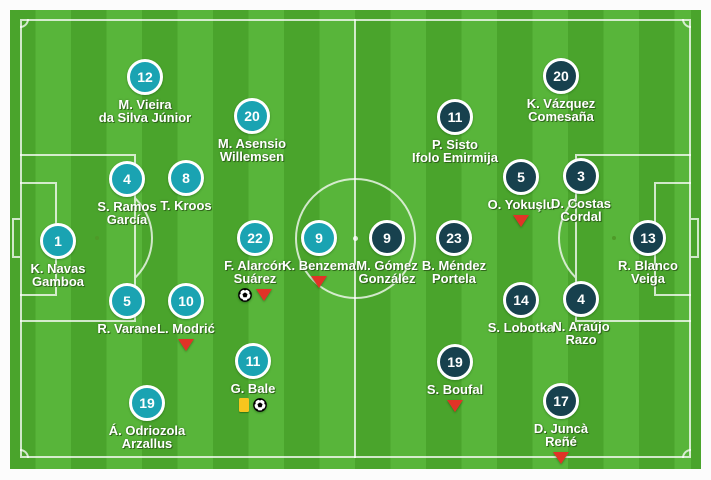  I want to click on player-name-line: R. Blanco, so click(648, 265).